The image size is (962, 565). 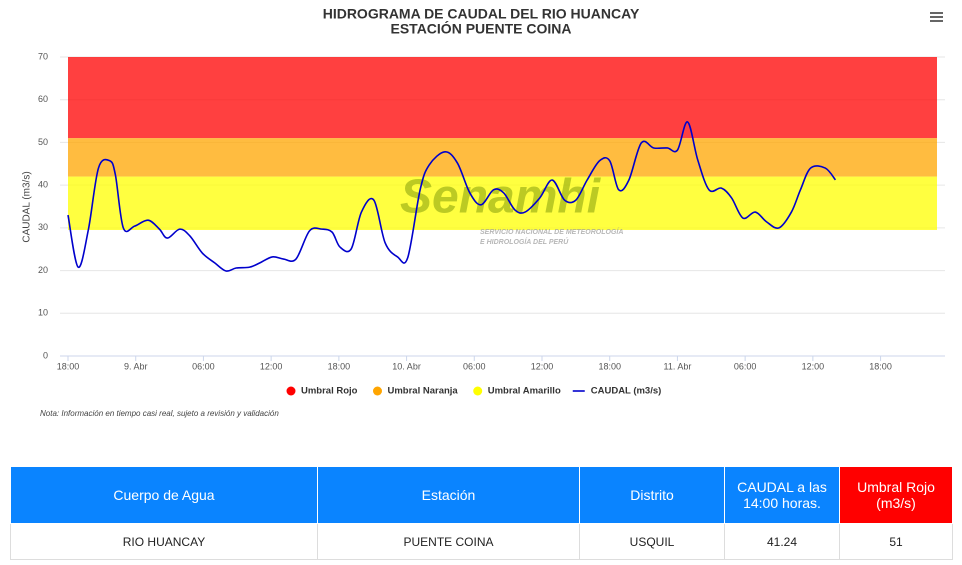 I want to click on y-axis-title: CAUDAL (m3/s), so click(x=27, y=206).